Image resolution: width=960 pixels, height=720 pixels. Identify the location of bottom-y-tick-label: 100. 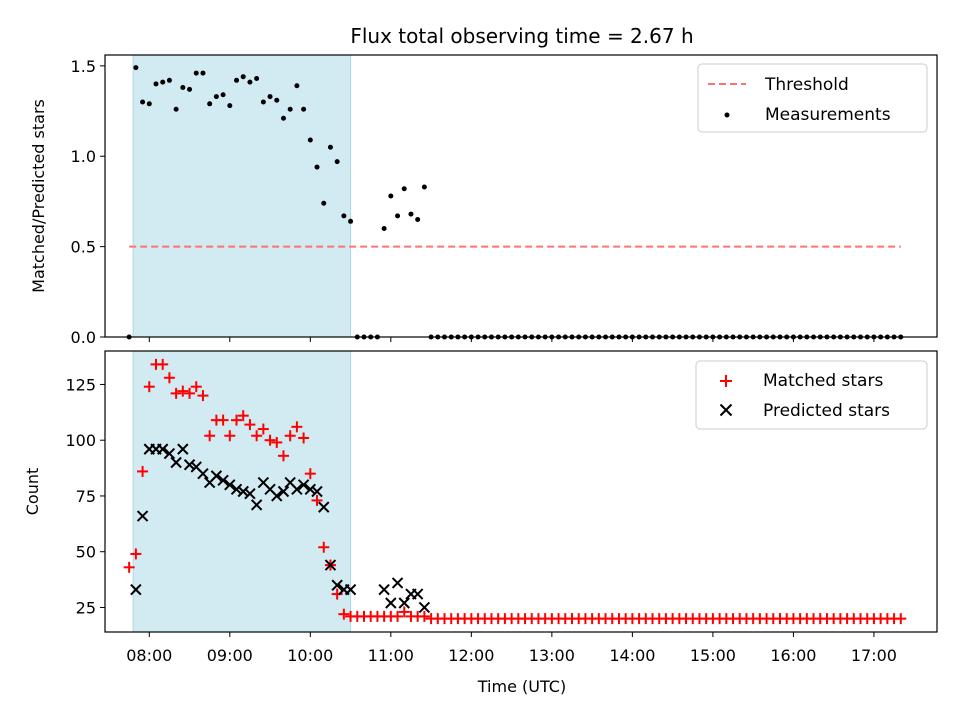
(80, 440).